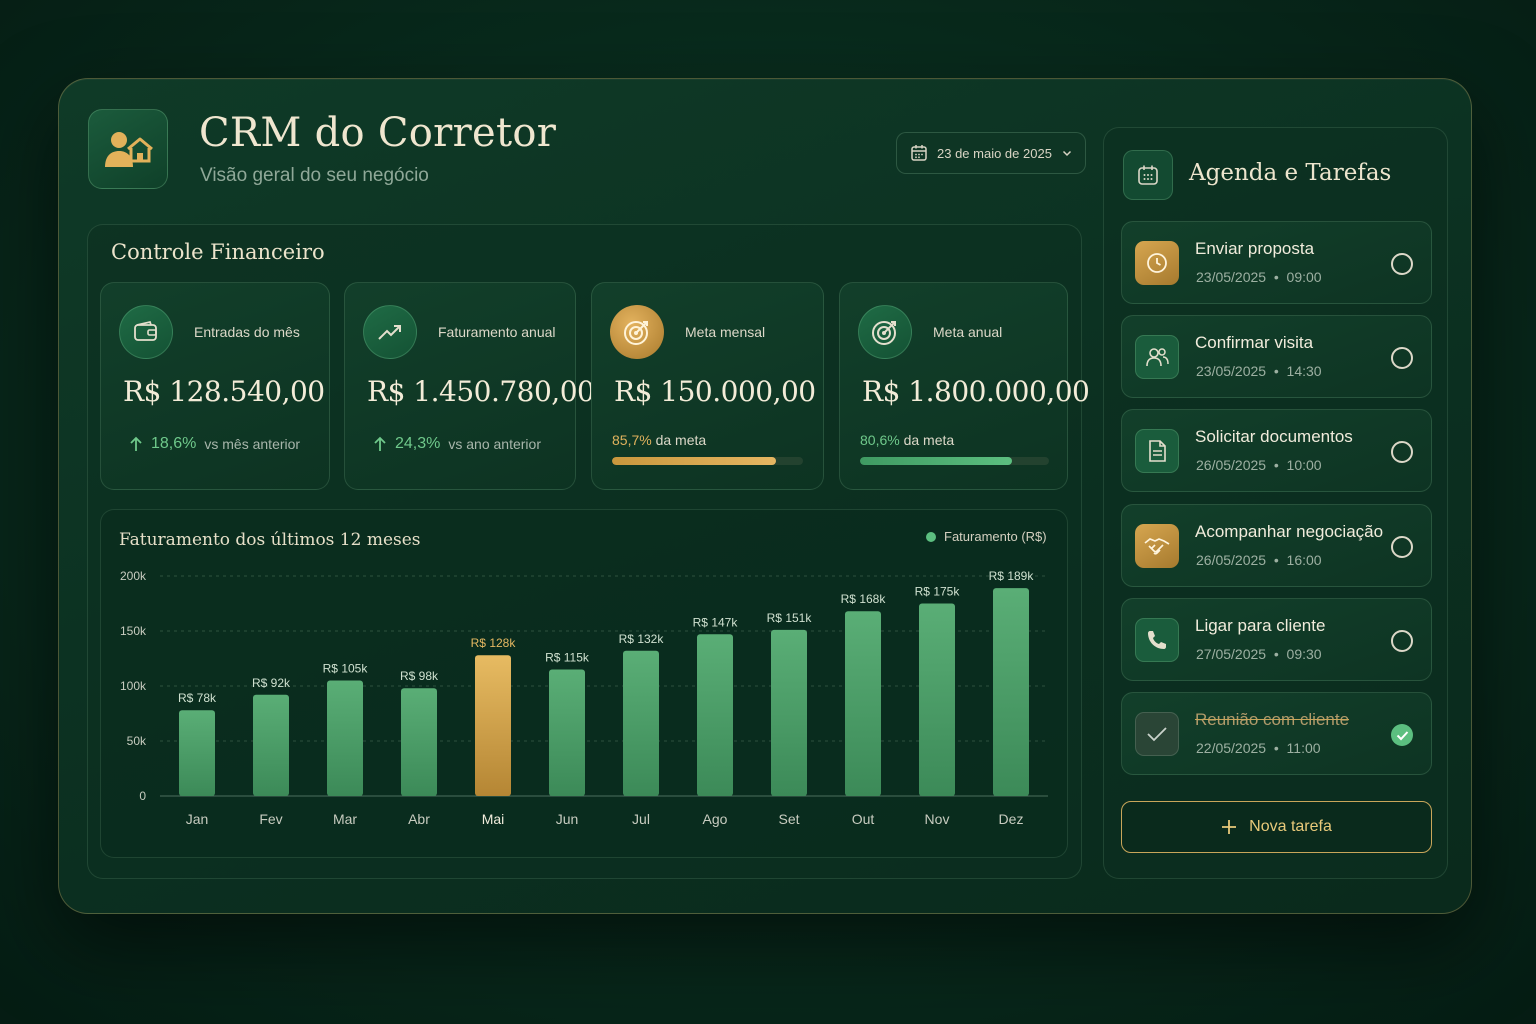  Describe the element at coordinates (1259, 465) in the screenshot. I see `task-datetime: 26/05/2025 • 10:00` at that location.